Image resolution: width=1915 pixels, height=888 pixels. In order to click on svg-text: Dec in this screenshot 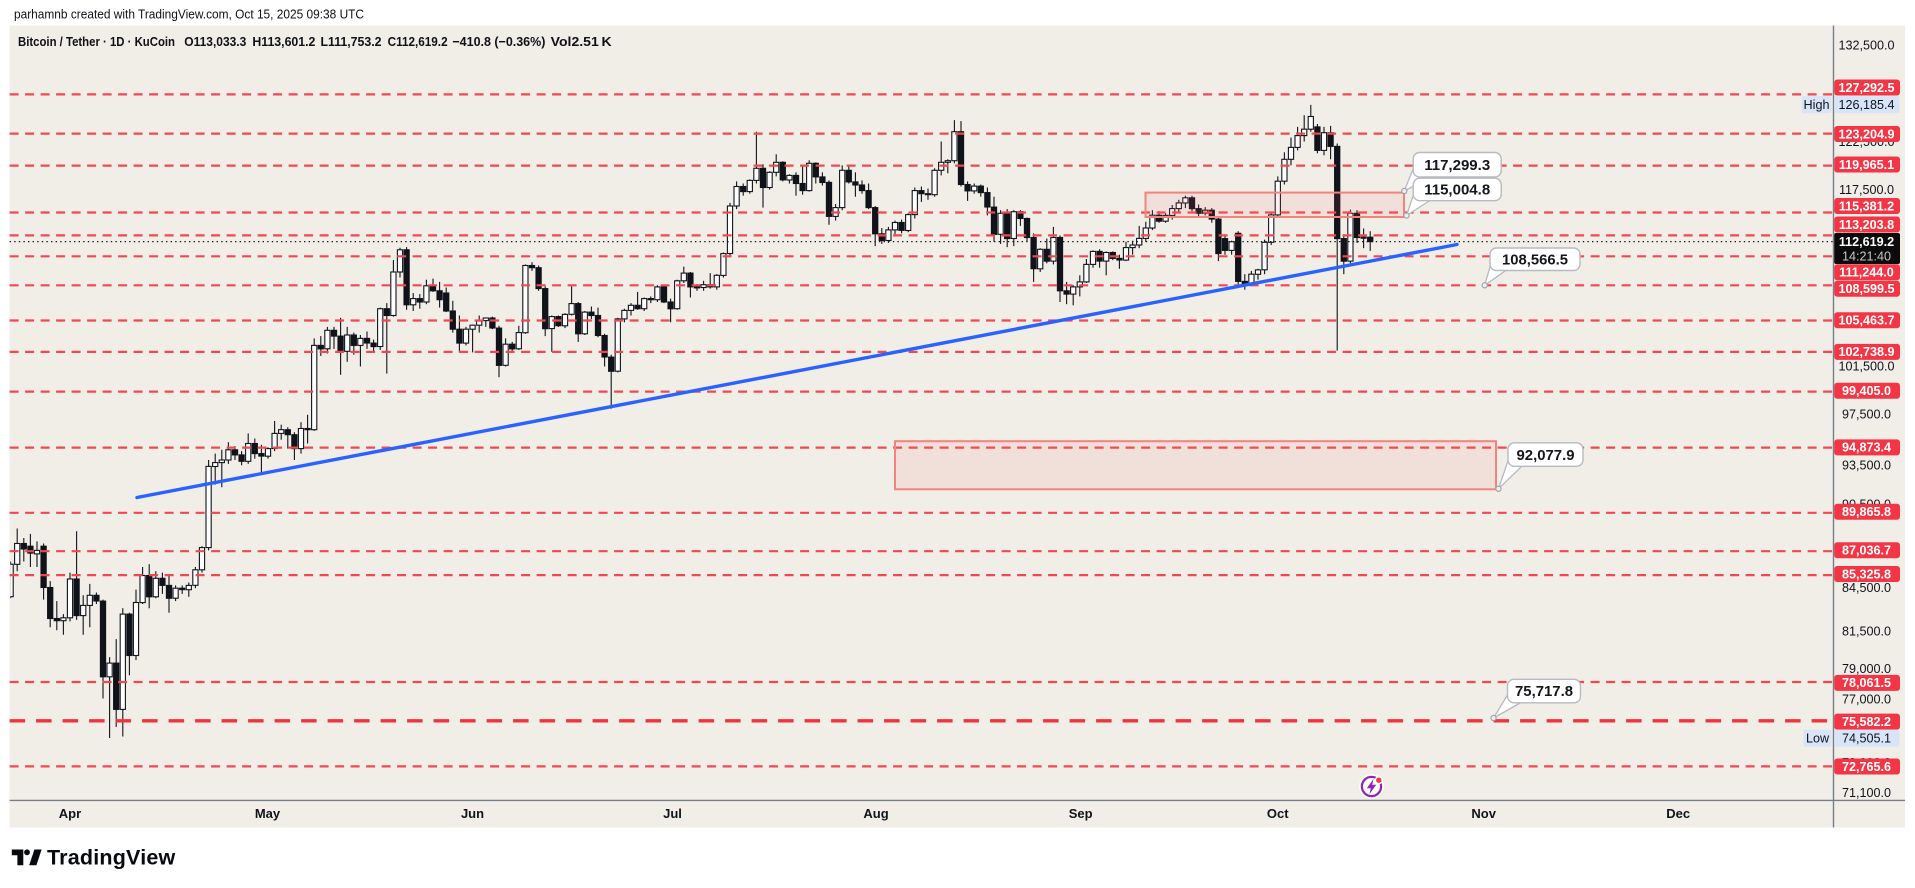, I will do `click(1678, 813)`.